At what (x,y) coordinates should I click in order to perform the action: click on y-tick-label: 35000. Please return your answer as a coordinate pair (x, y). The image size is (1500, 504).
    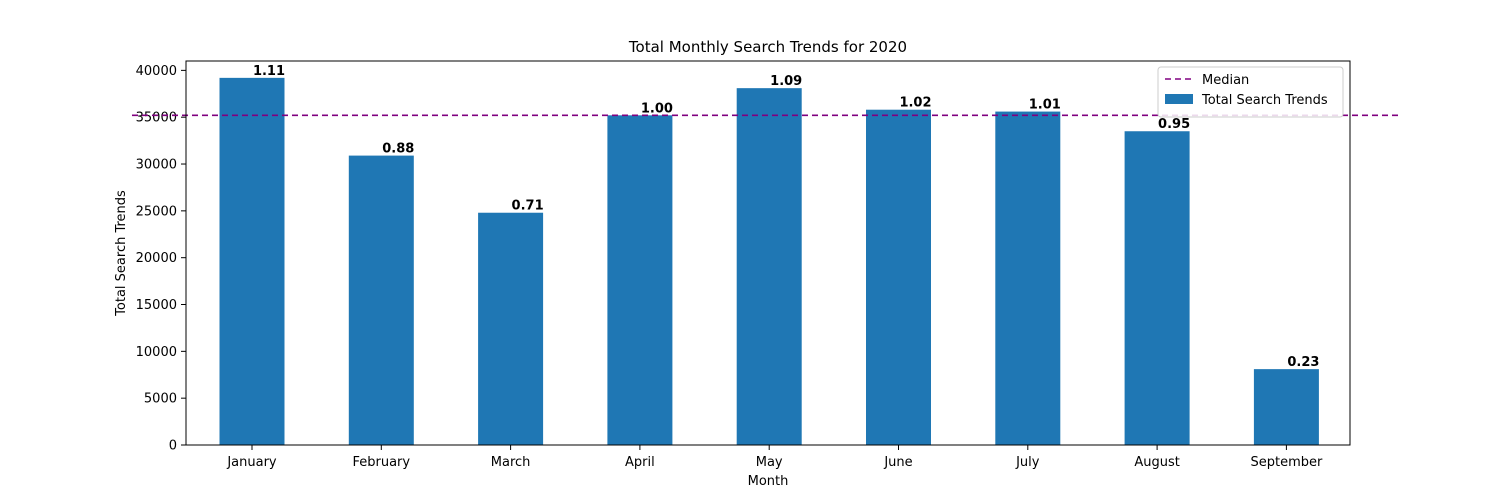
    Looking at the image, I should click on (156, 118).